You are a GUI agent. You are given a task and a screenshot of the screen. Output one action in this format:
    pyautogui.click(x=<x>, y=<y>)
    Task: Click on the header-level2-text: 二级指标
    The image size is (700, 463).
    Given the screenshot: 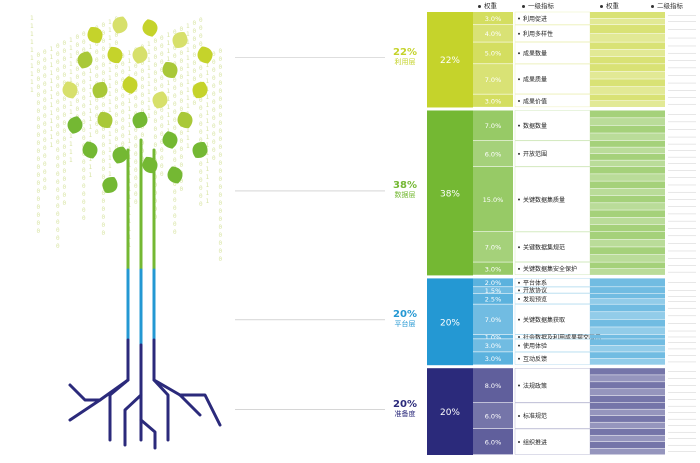 What is the action you would take?
    pyautogui.click(x=670, y=6)
    